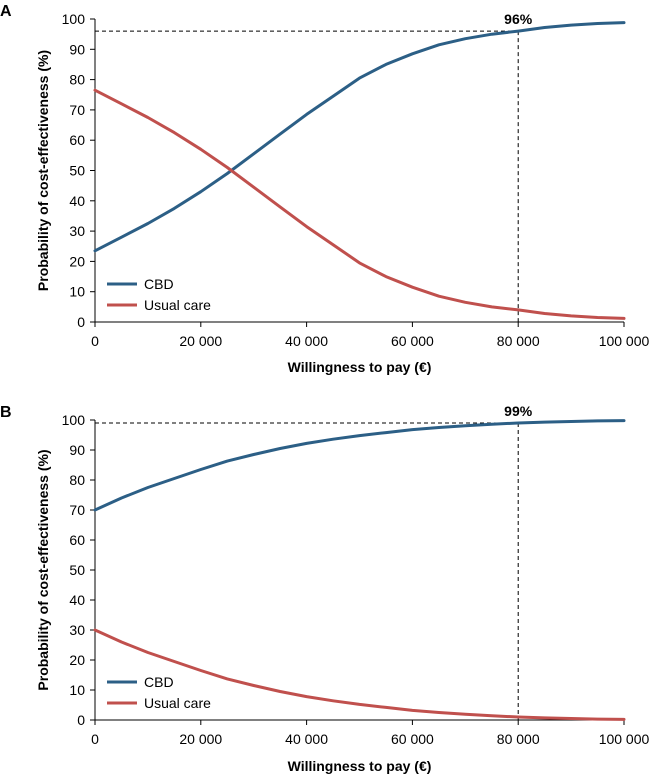  I want to click on annotation-label: 99%, so click(518, 411).